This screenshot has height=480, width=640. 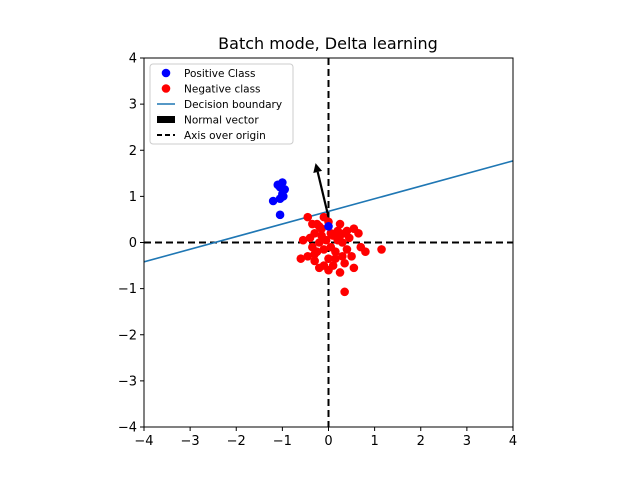 I want to click on x-tick-label: 0, so click(x=328, y=441).